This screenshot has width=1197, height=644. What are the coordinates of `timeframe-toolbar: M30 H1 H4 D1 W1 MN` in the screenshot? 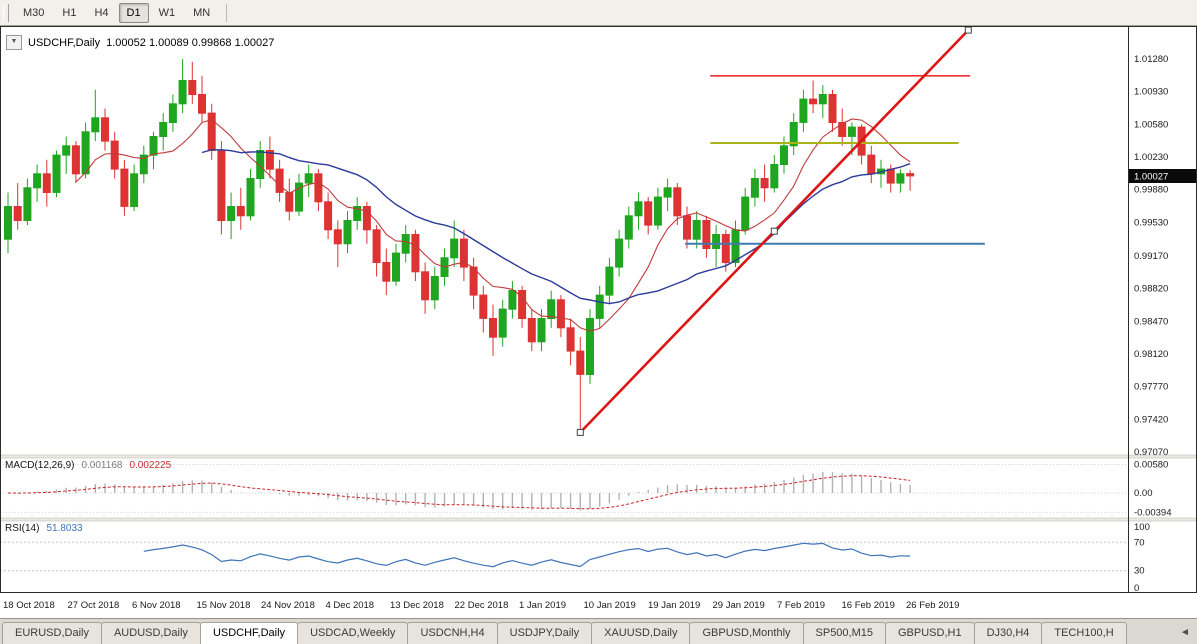 It's located at (598, 13).